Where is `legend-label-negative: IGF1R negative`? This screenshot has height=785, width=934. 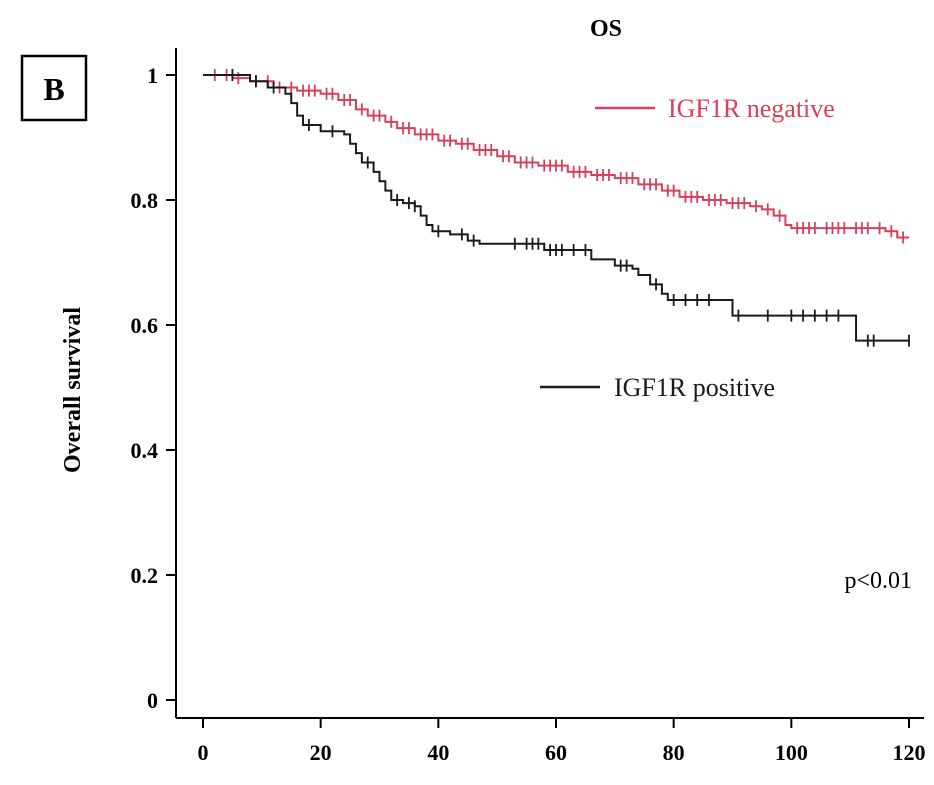 legend-label-negative: IGF1R negative is located at coordinates (751, 108).